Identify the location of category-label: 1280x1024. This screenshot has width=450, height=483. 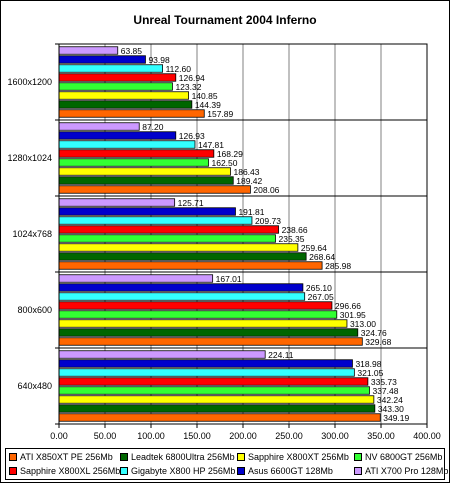
(29, 158).